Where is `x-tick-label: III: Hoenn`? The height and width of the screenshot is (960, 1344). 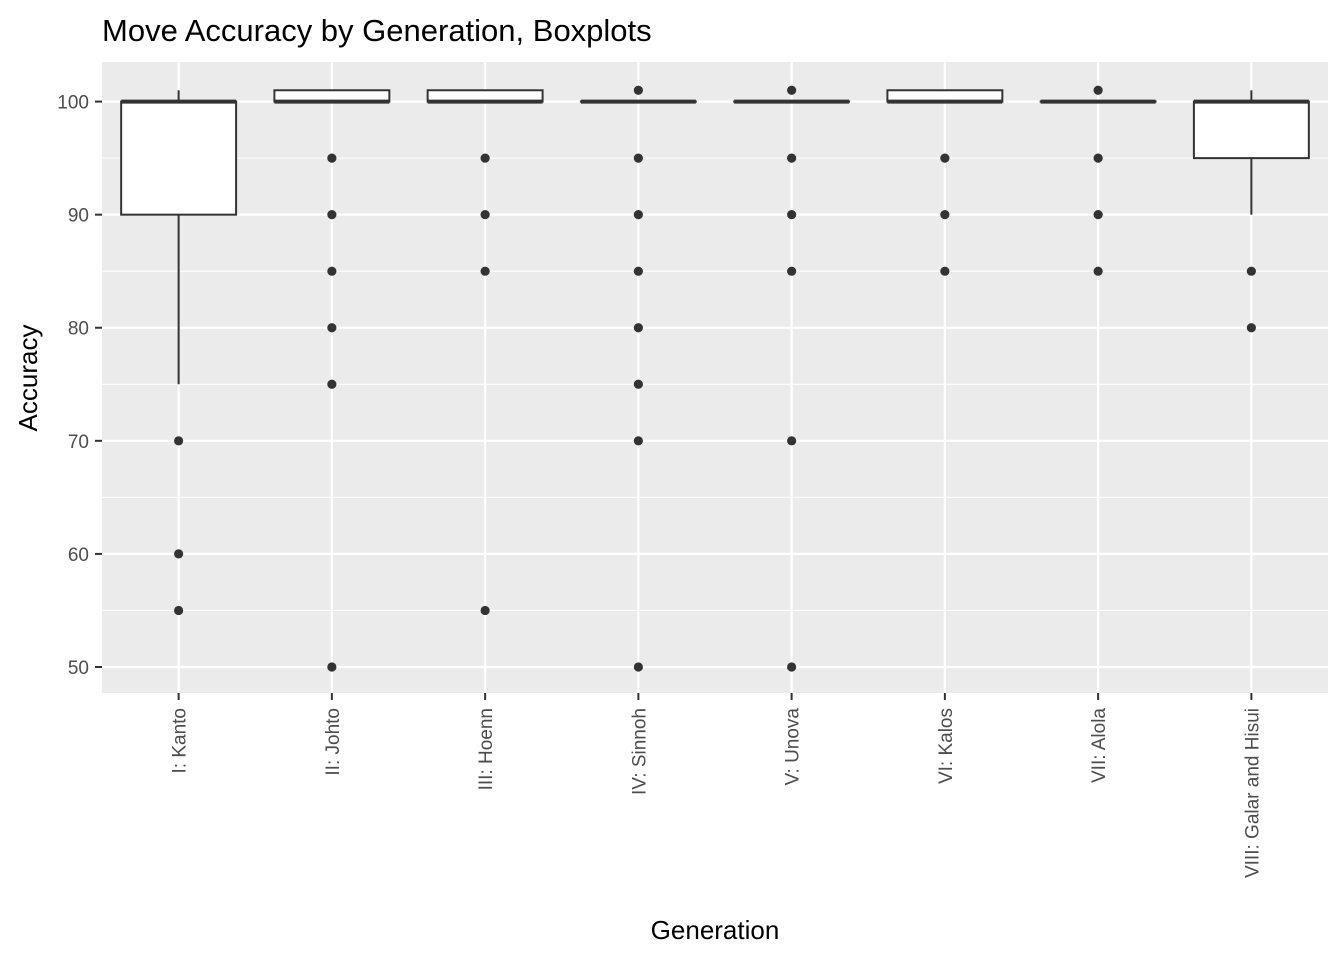 x-tick-label: III: Hoenn is located at coordinates (486, 749).